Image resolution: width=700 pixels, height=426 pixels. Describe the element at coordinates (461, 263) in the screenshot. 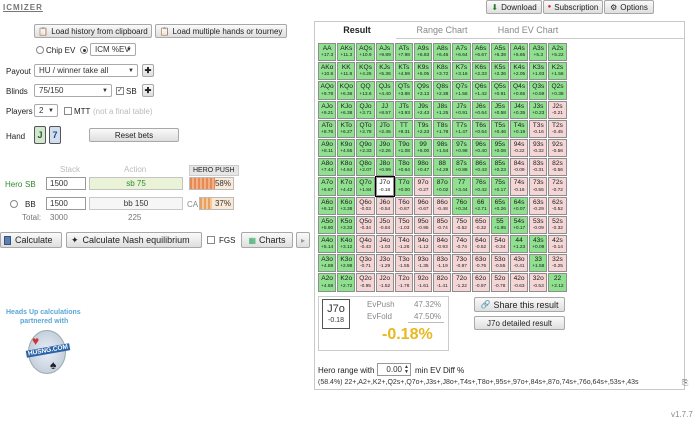

I see `hand-cell-73o: 73o -0.97` at that location.